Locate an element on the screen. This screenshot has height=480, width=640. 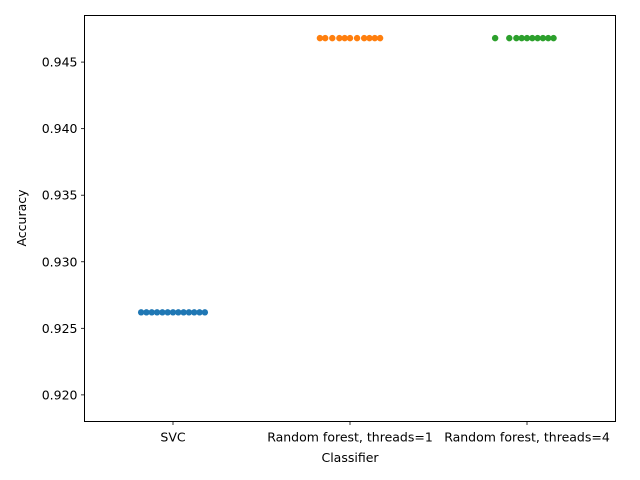
y-axis-ticks: 0.920 0.925 0.930 0.935 0.940 0.945 is located at coordinates (63, 228).